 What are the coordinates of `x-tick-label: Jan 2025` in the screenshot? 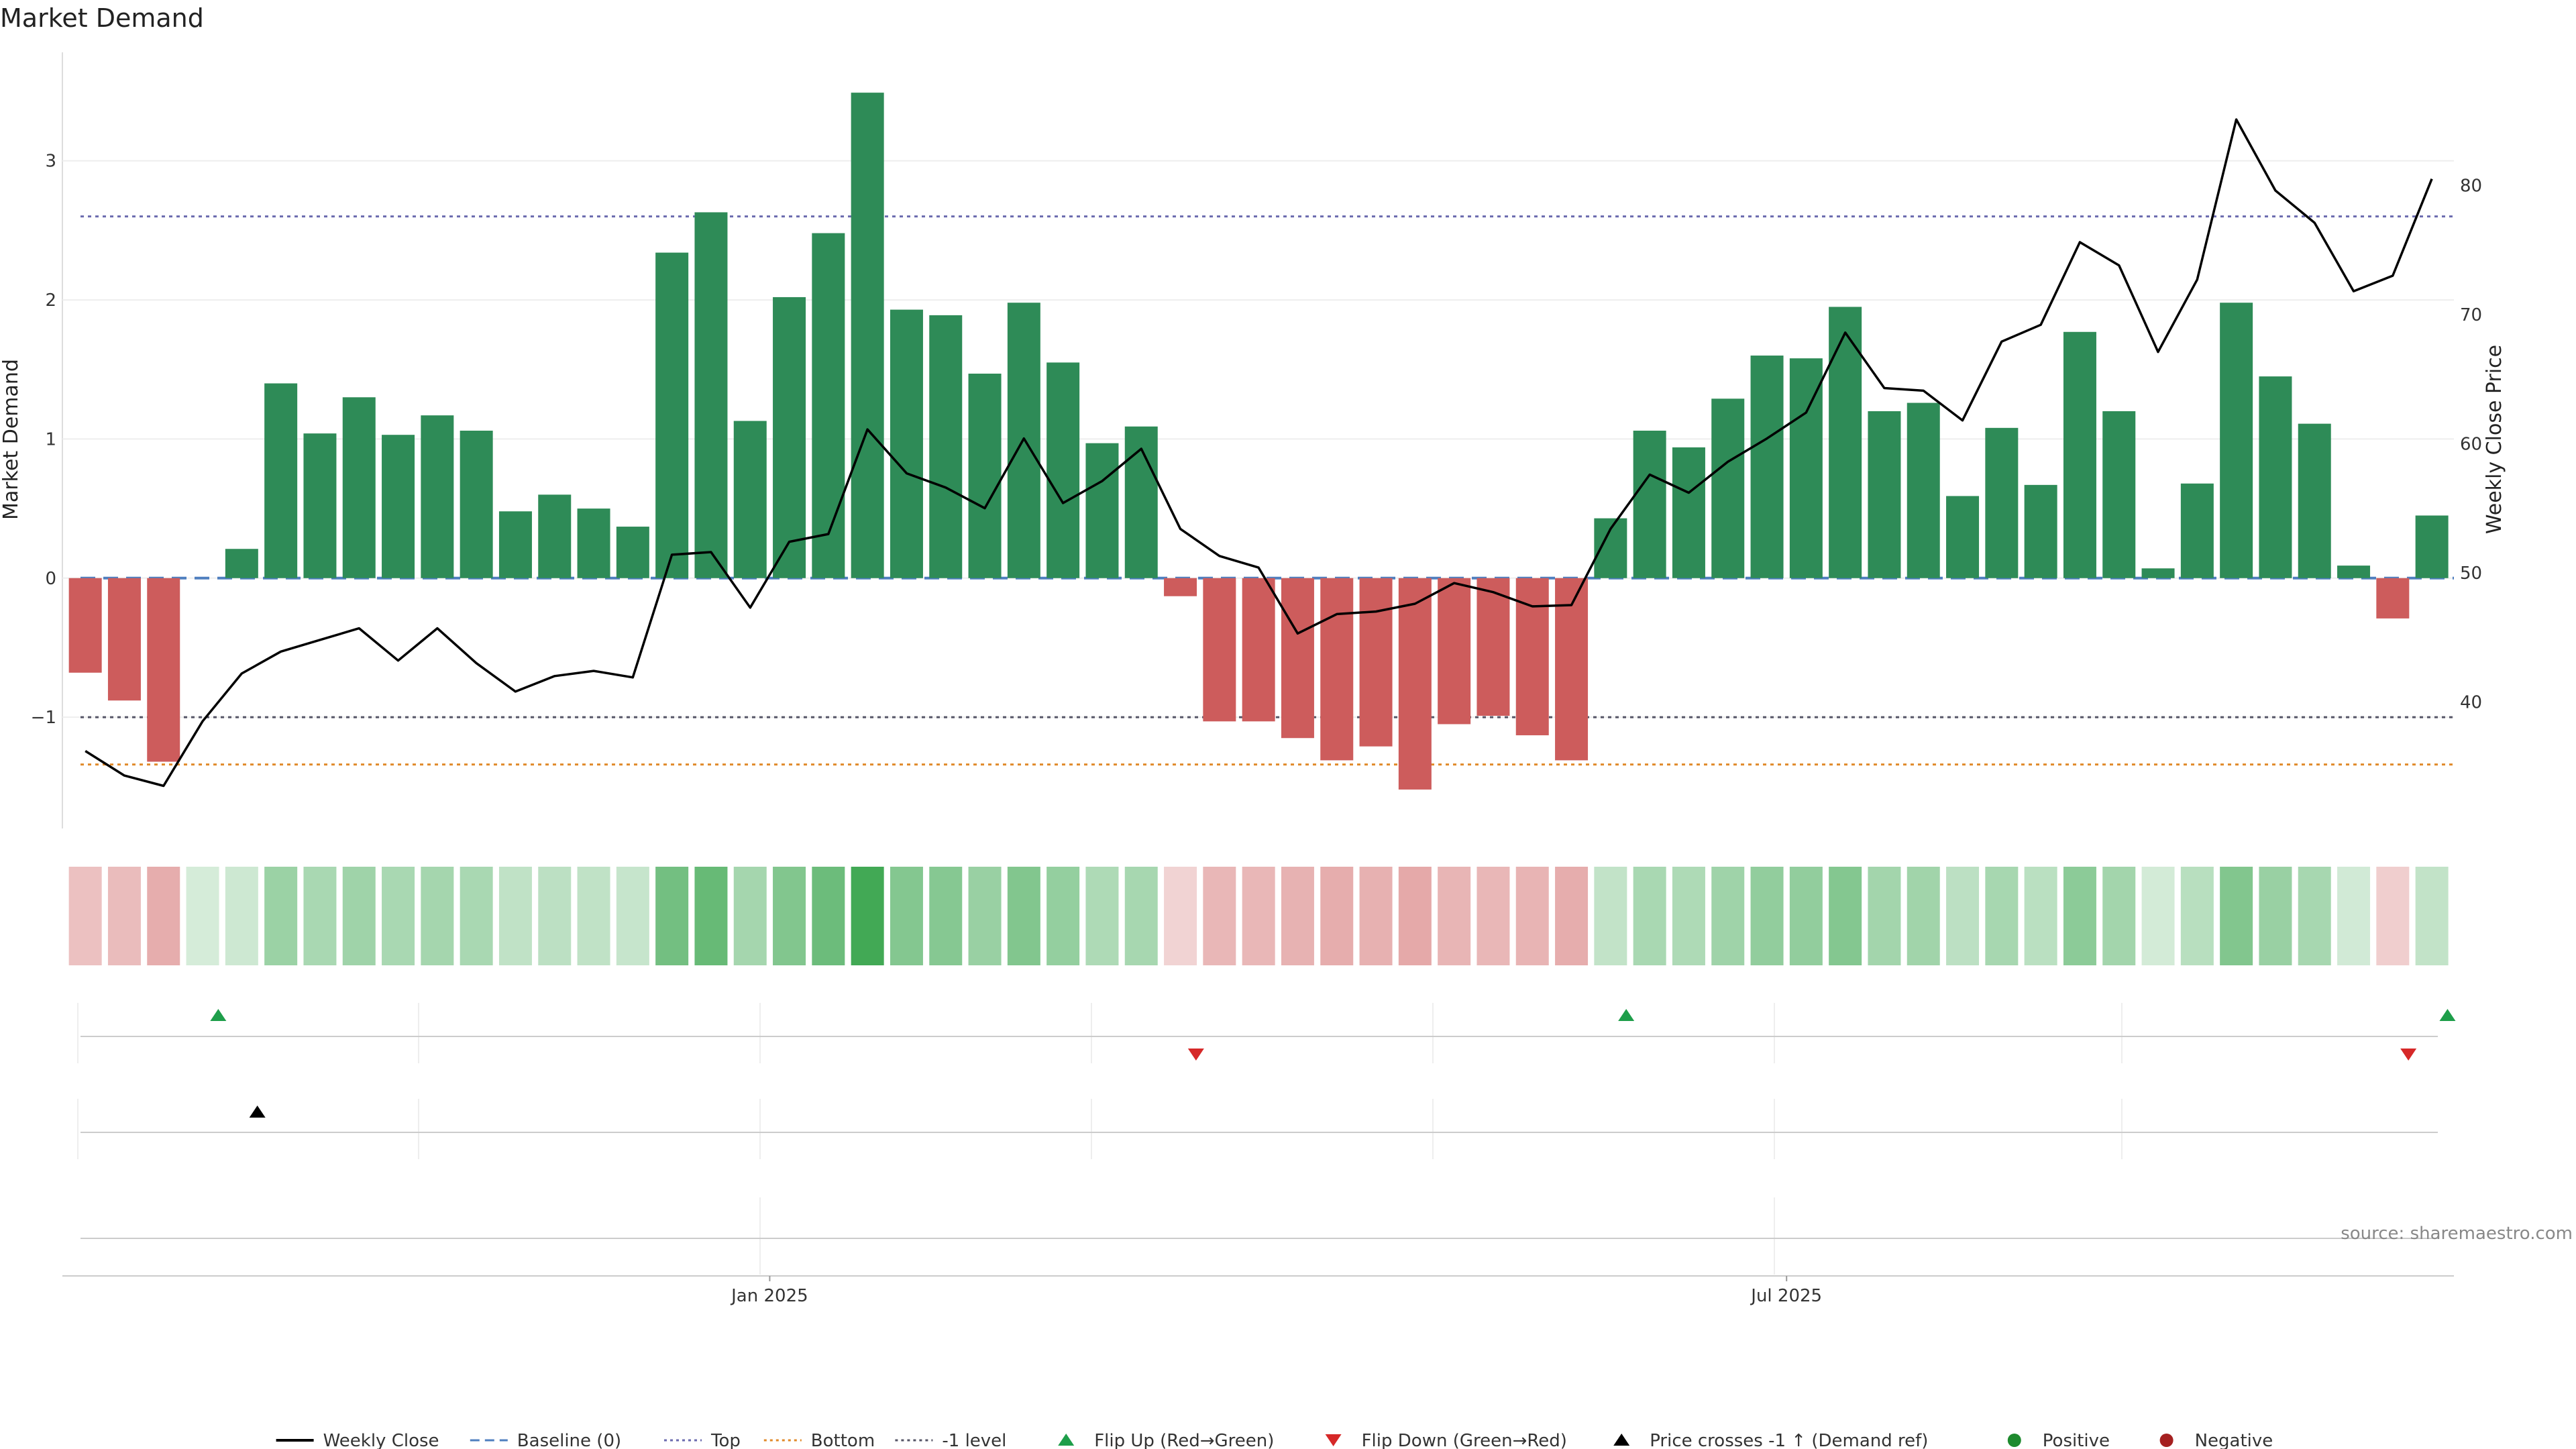 It's located at (769, 1296).